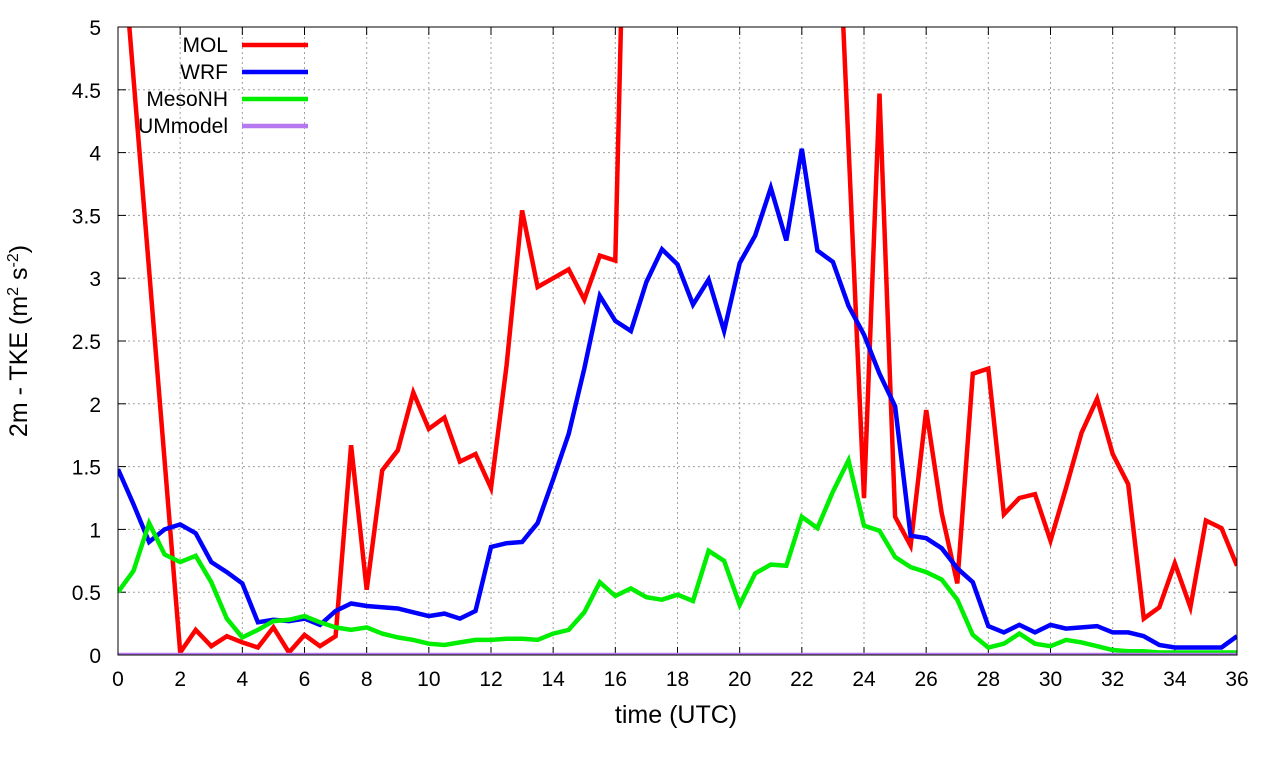 The width and height of the screenshot is (1280, 760). Describe the element at coordinates (305, 679) in the screenshot. I see `x-tick-label: 6` at that location.